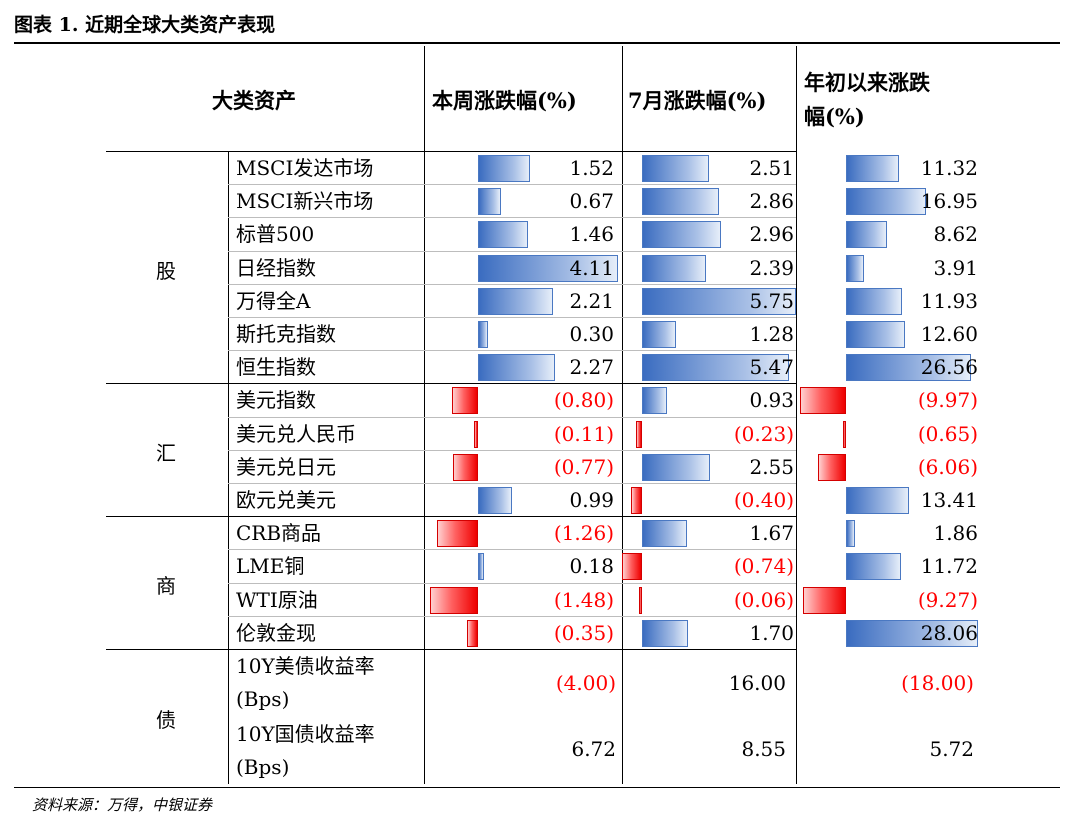 This screenshot has width=1080, height=833. What do you see at coordinates (949, 168) in the screenshot?
I see `ytd-value: 11.32` at bounding box center [949, 168].